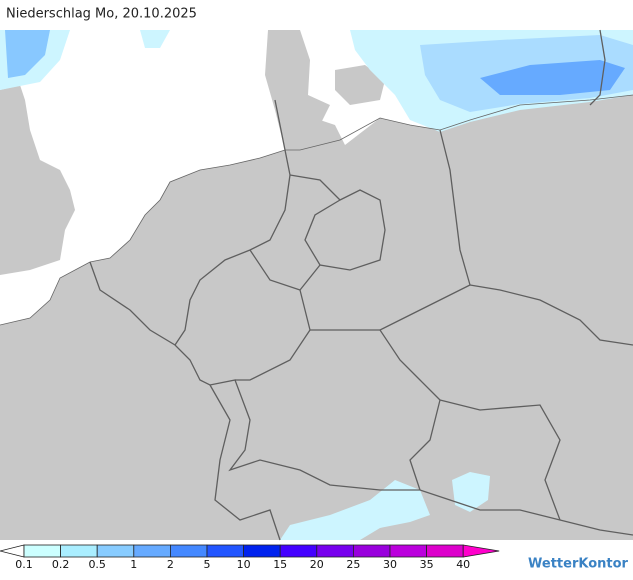  Describe the element at coordinates (12, 551) in the screenshot. I see `legend-low-arrow` at that location.